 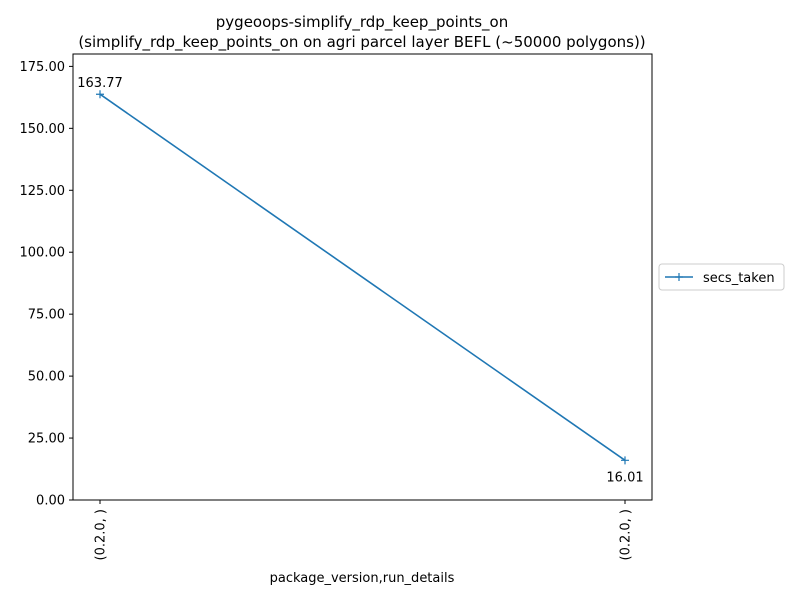 I want to click on y-tick-label: 150.00, so click(x=43, y=129).